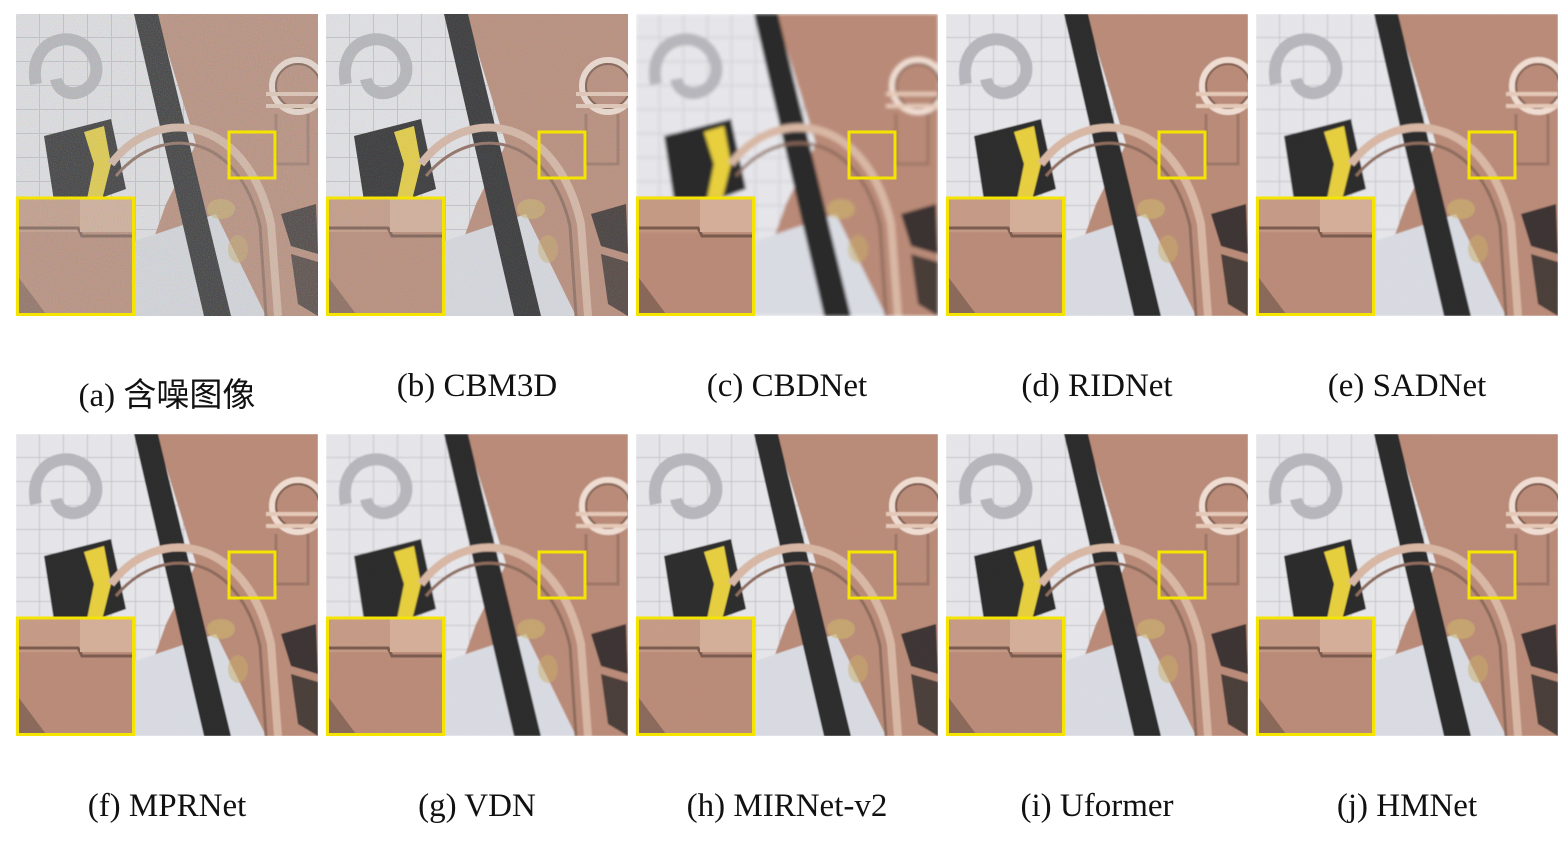 This screenshot has width=1568, height=844. Describe the element at coordinates (1407, 386) in the screenshot. I see `panel-caption: (e) SADNet` at that location.